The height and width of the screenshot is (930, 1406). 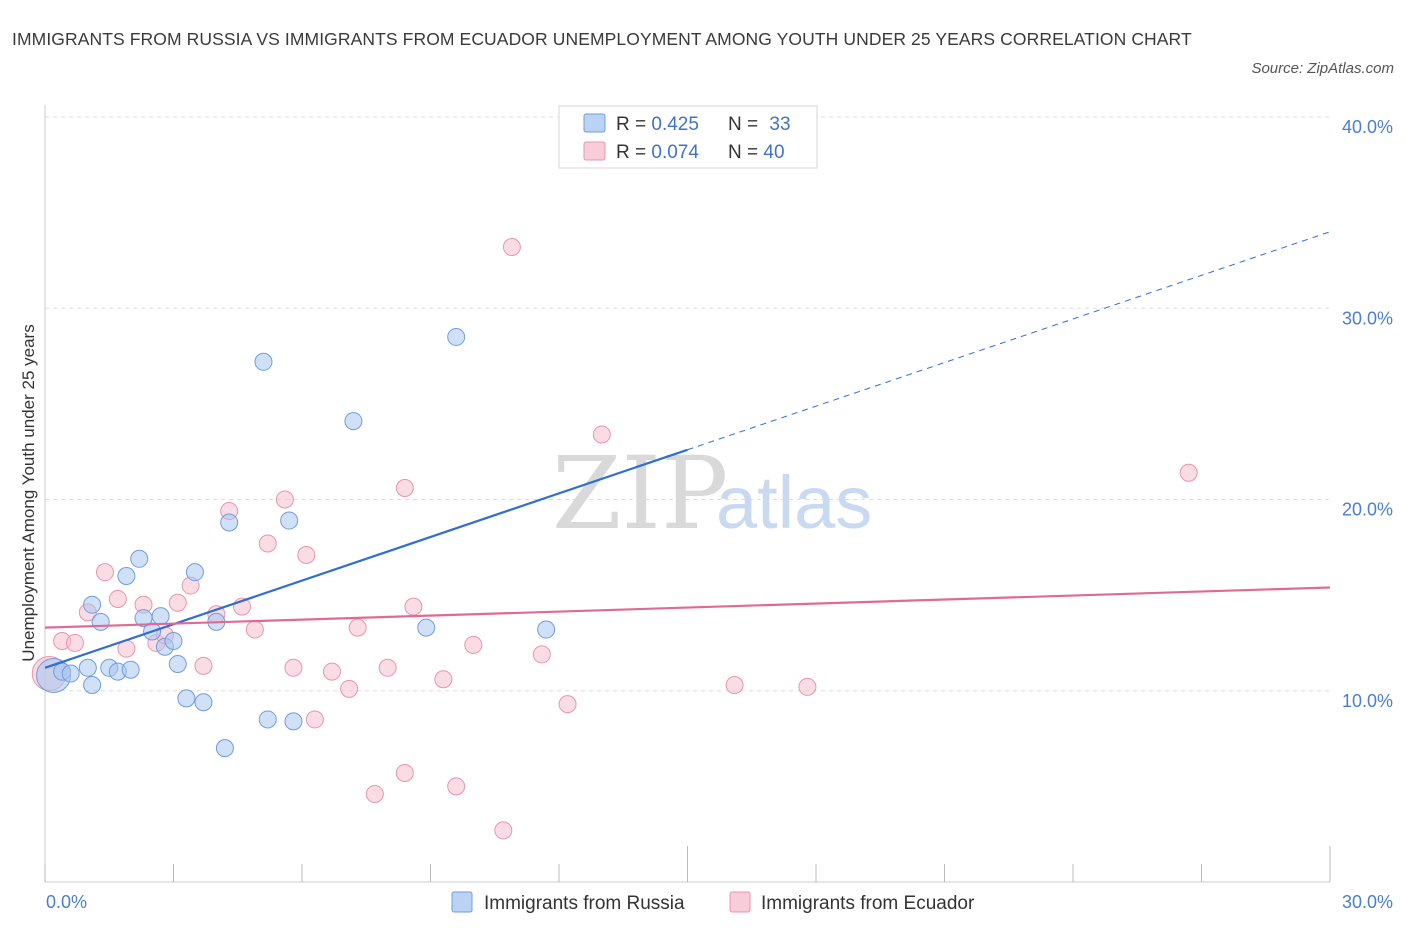 I want to click on y-tick-label: 30.0%, so click(x=1367, y=318).